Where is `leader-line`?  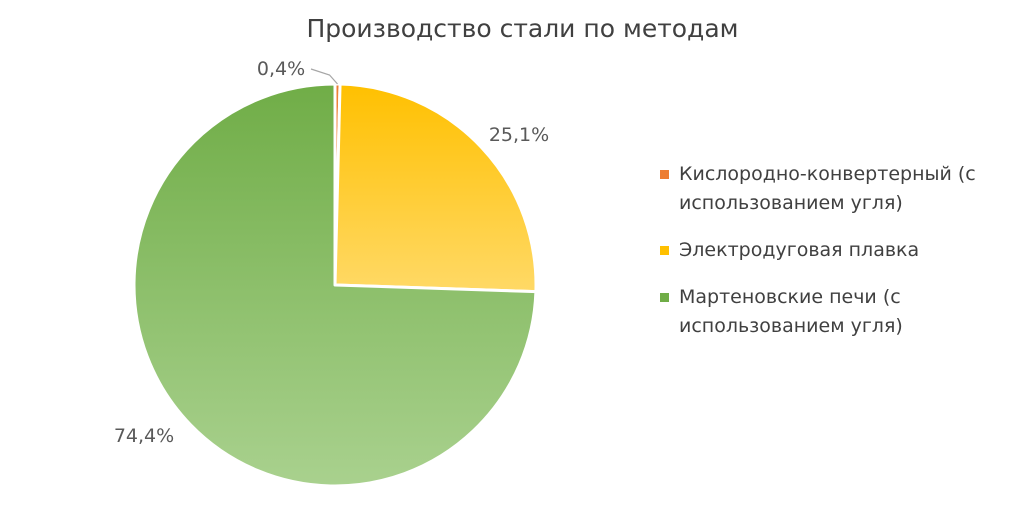 leader-line is located at coordinates (324, 76).